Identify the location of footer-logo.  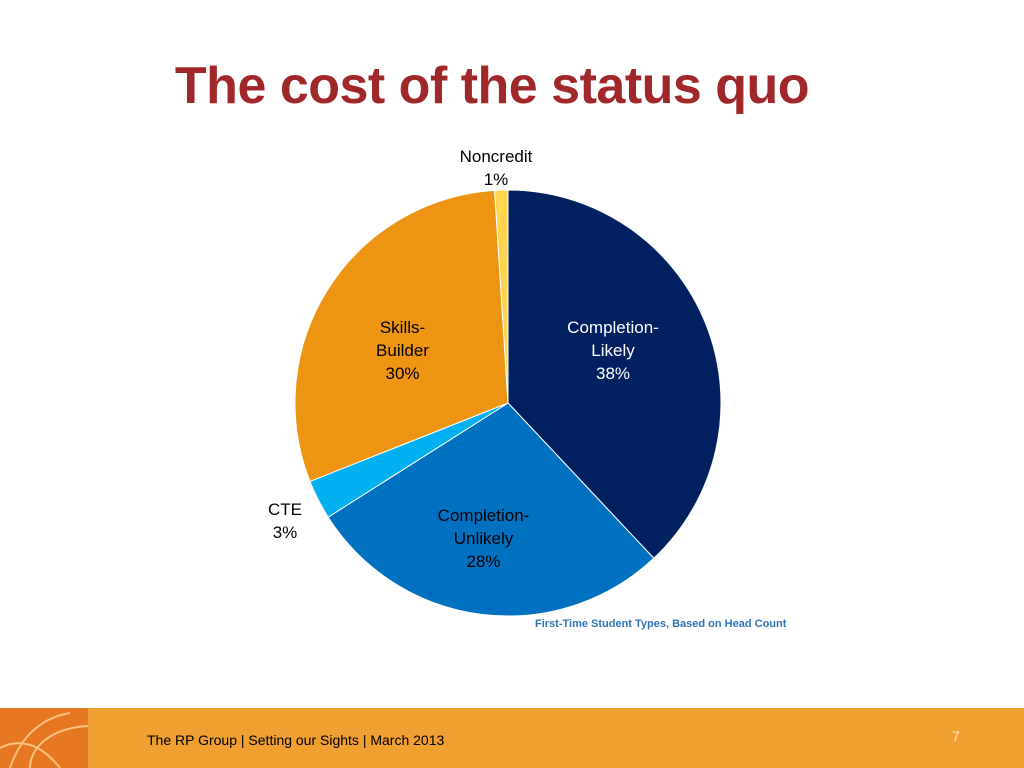
(44, 738).